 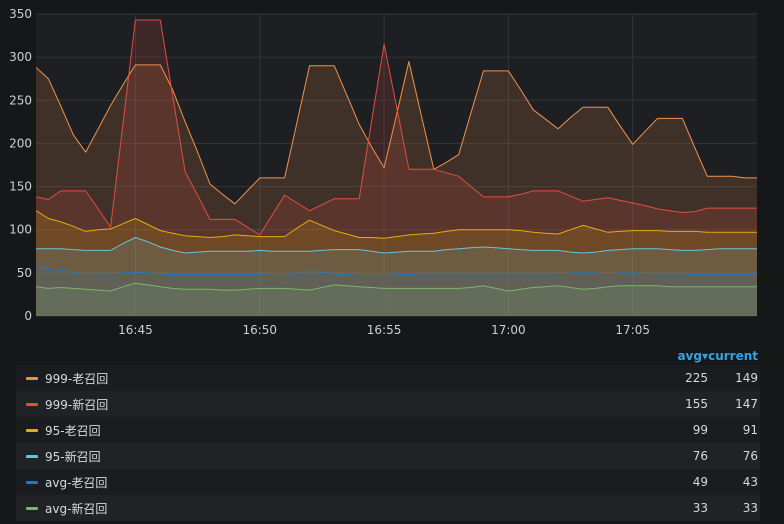 What do you see at coordinates (388, 378) in the screenshot?
I see `legend-row: 999-老召回 225 149` at bounding box center [388, 378].